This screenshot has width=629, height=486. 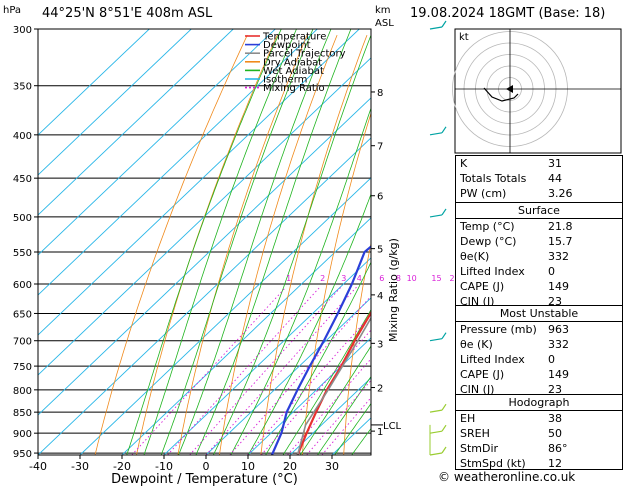 What do you see at coordinates (380, 197) in the screenshot?
I see `km-tick-label: 6` at bounding box center [380, 197].